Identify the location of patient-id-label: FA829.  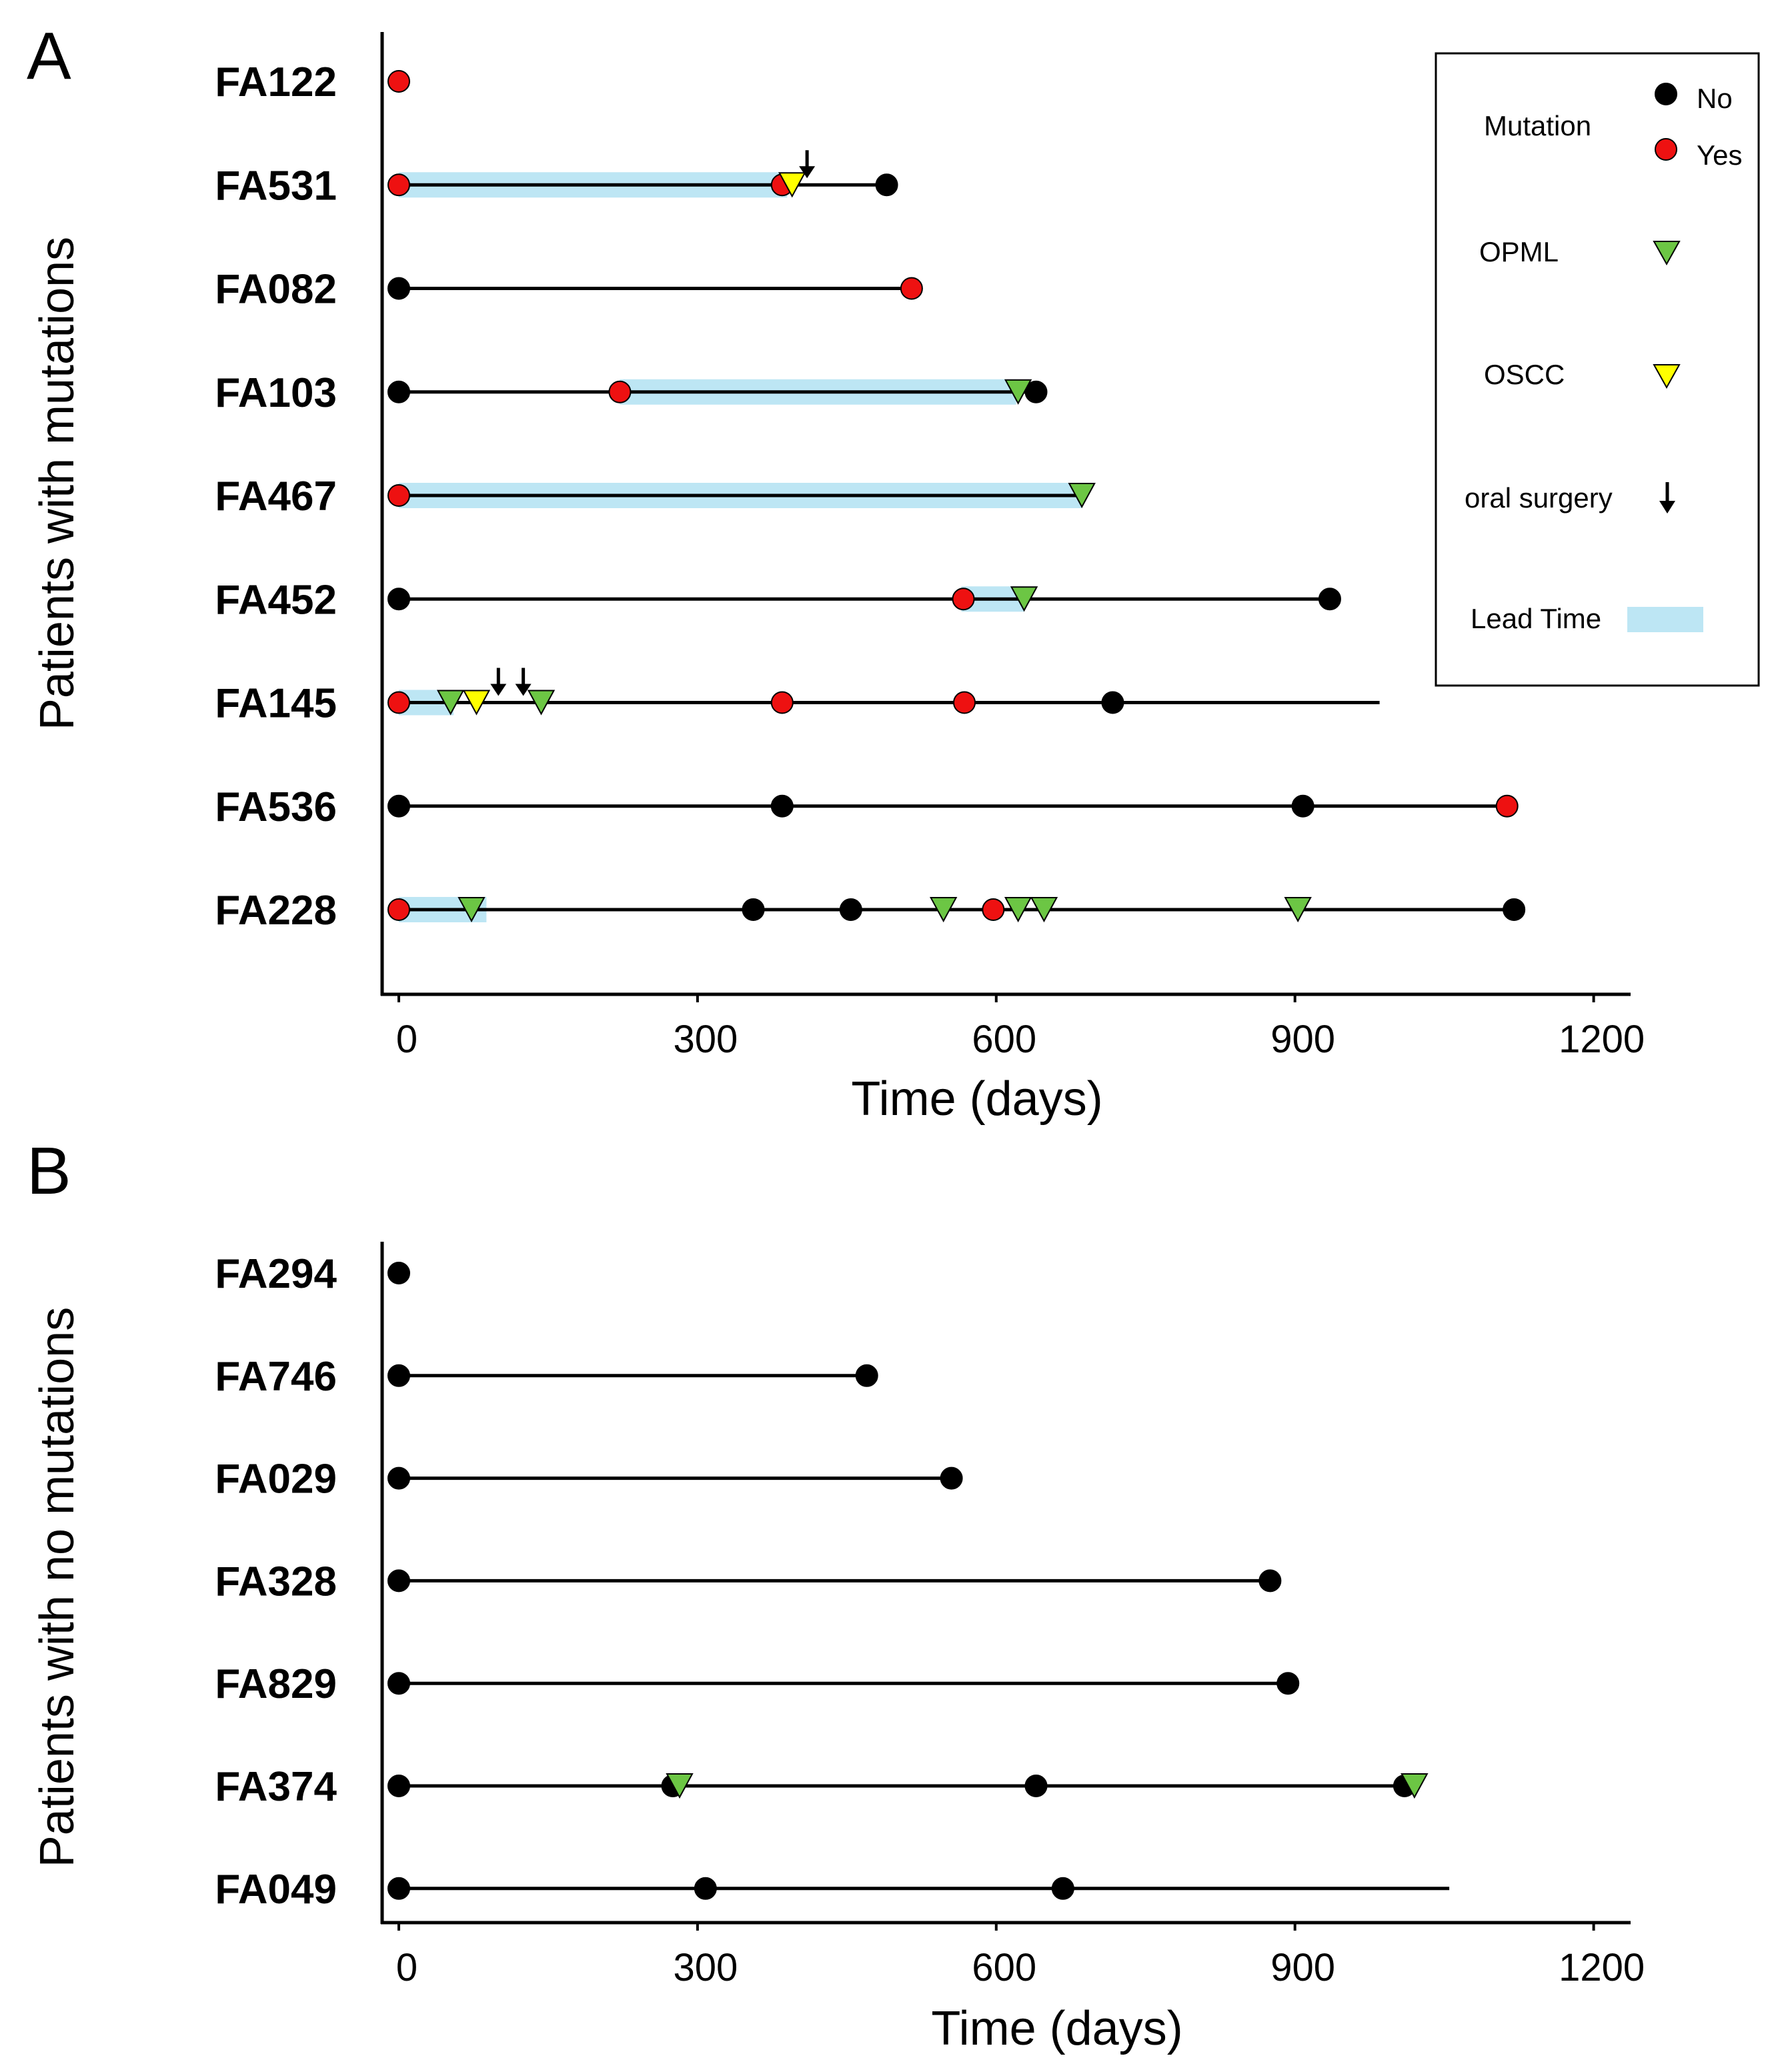
(276, 1684).